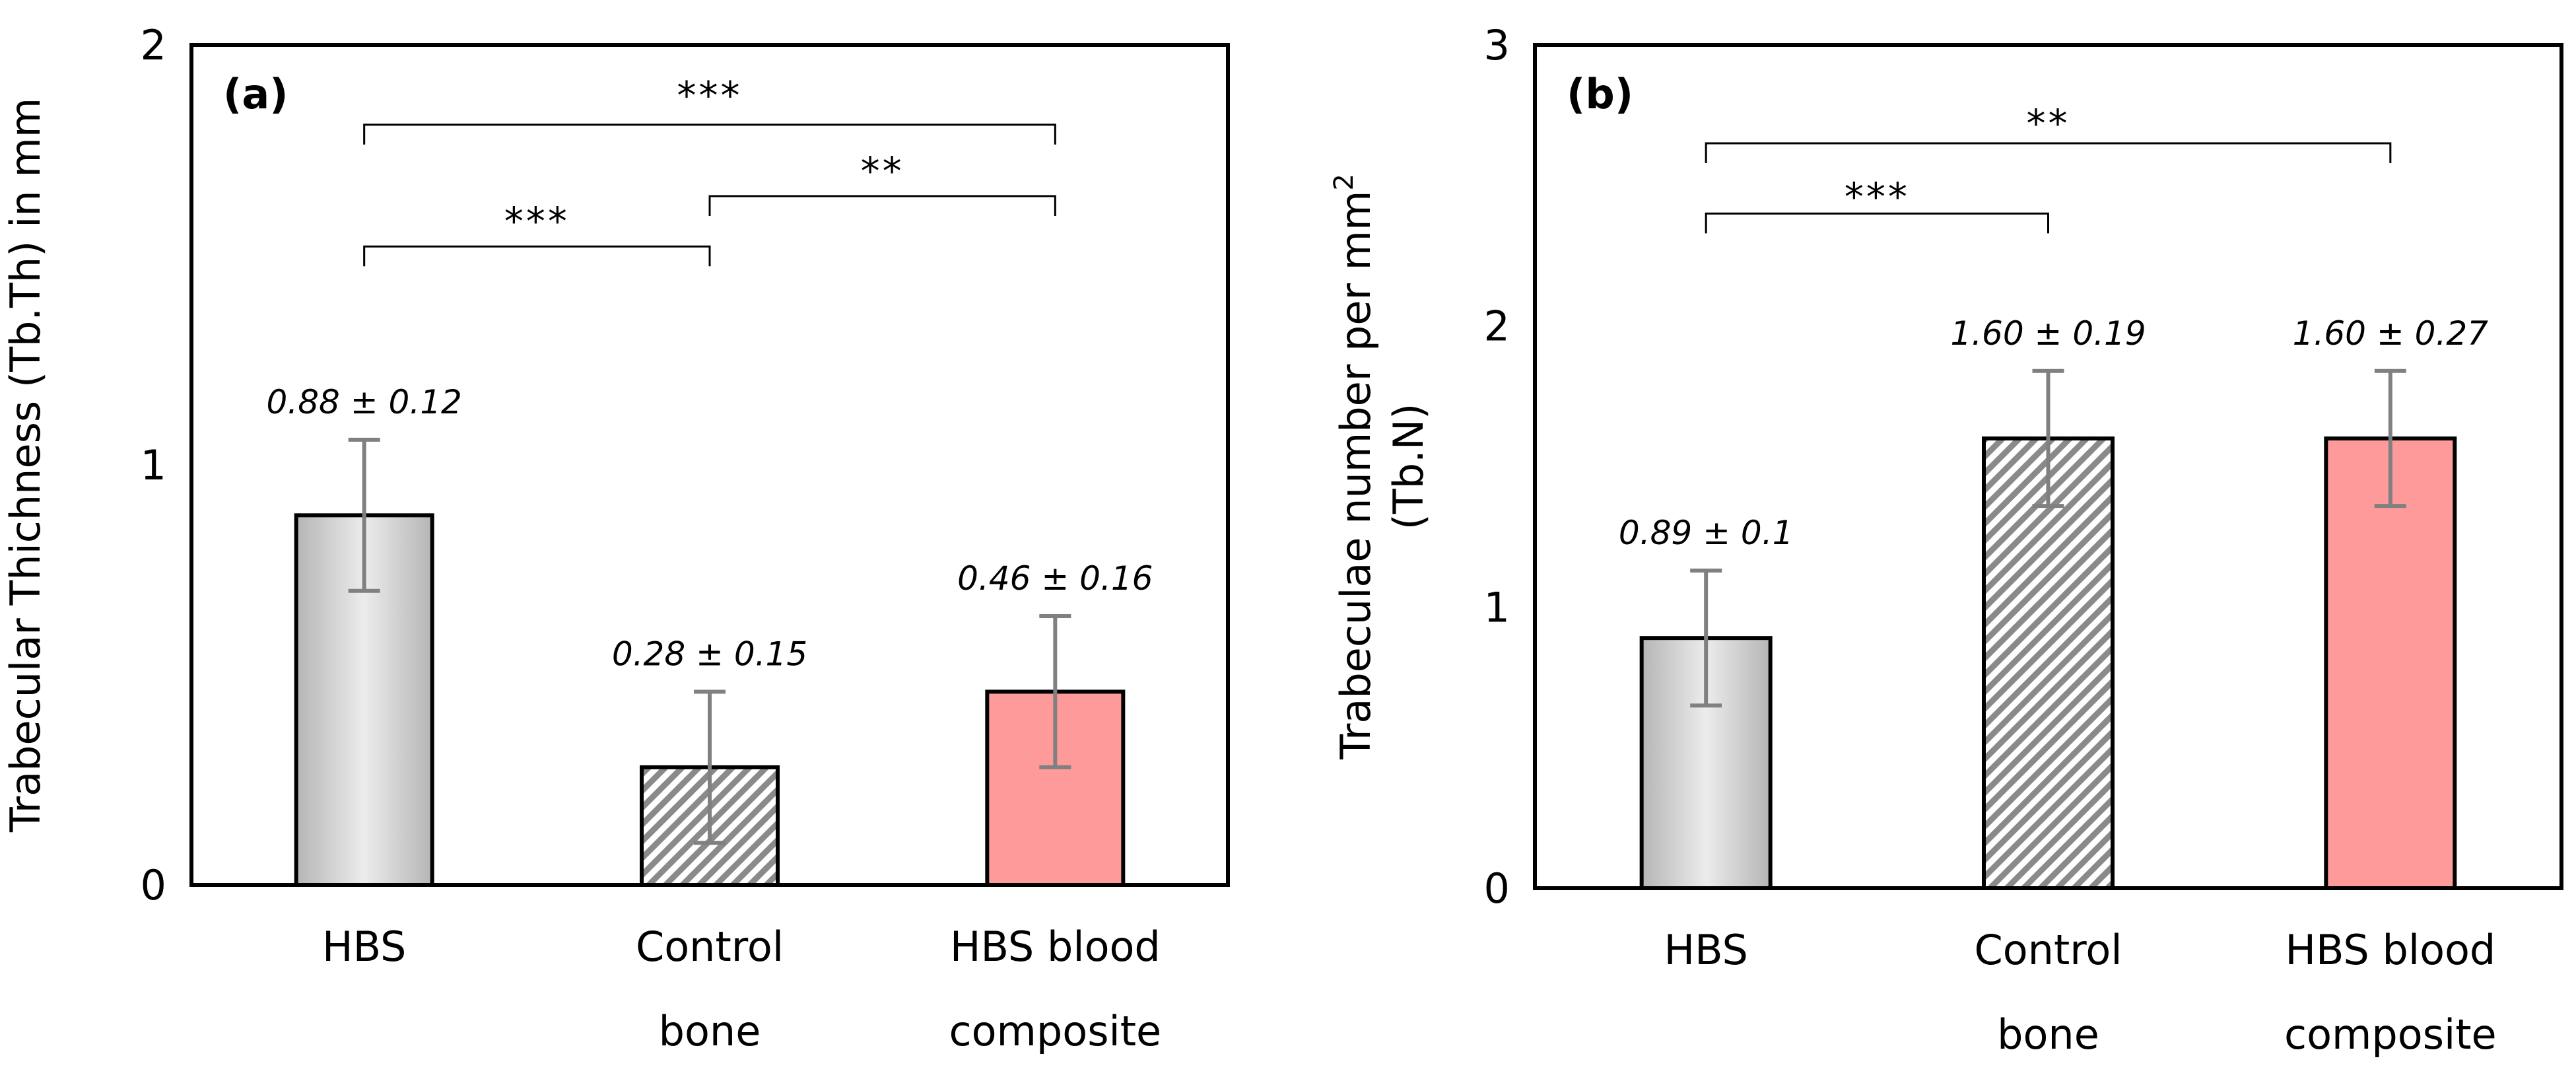 The image size is (2576, 1083). What do you see at coordinates (1408, 466) in the screenshot?
I see `y-axis-label-line2: (Tb.N)` at bounding box center [1408, 466].